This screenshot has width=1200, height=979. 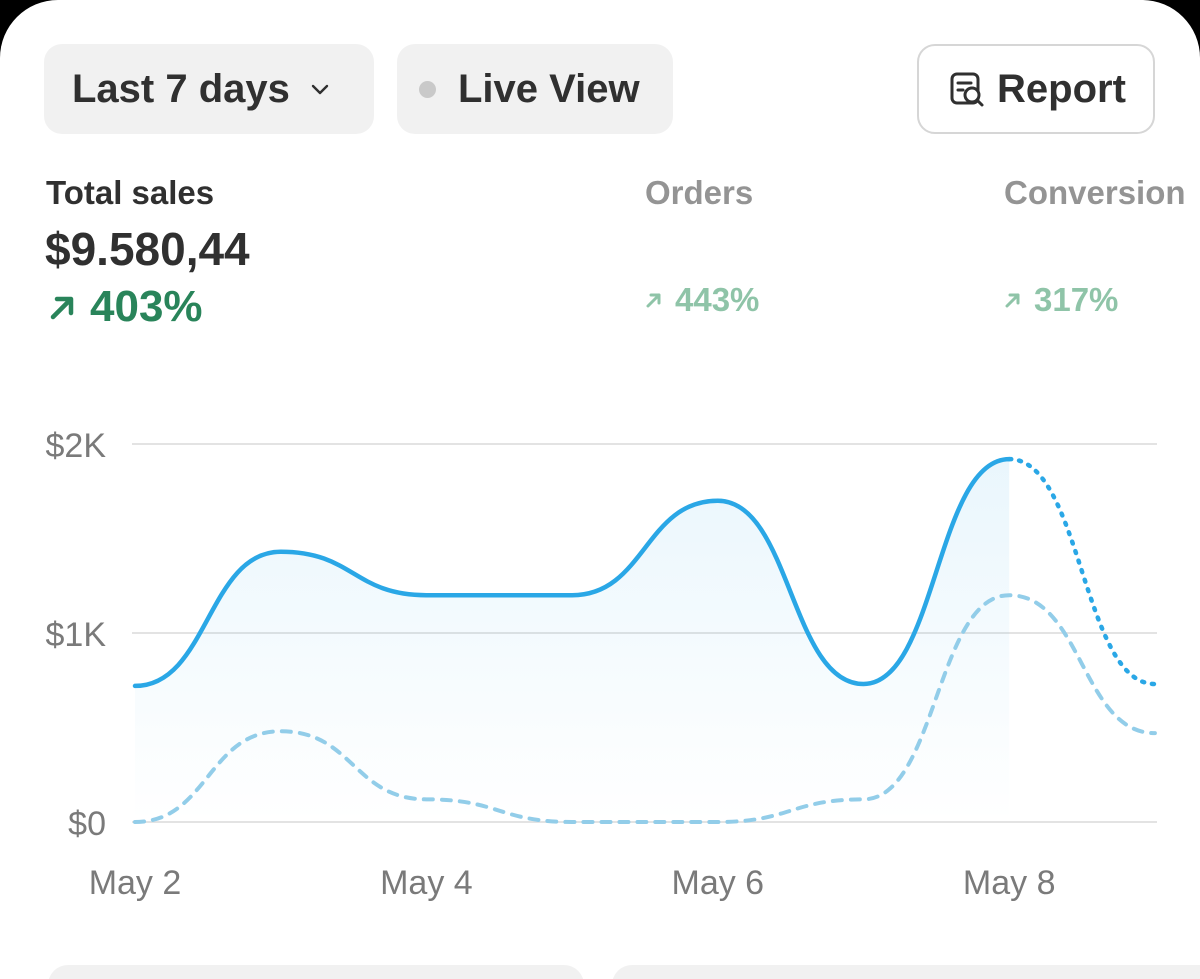 I want to click on orders-label: Orders, so click(x=699, y=192).